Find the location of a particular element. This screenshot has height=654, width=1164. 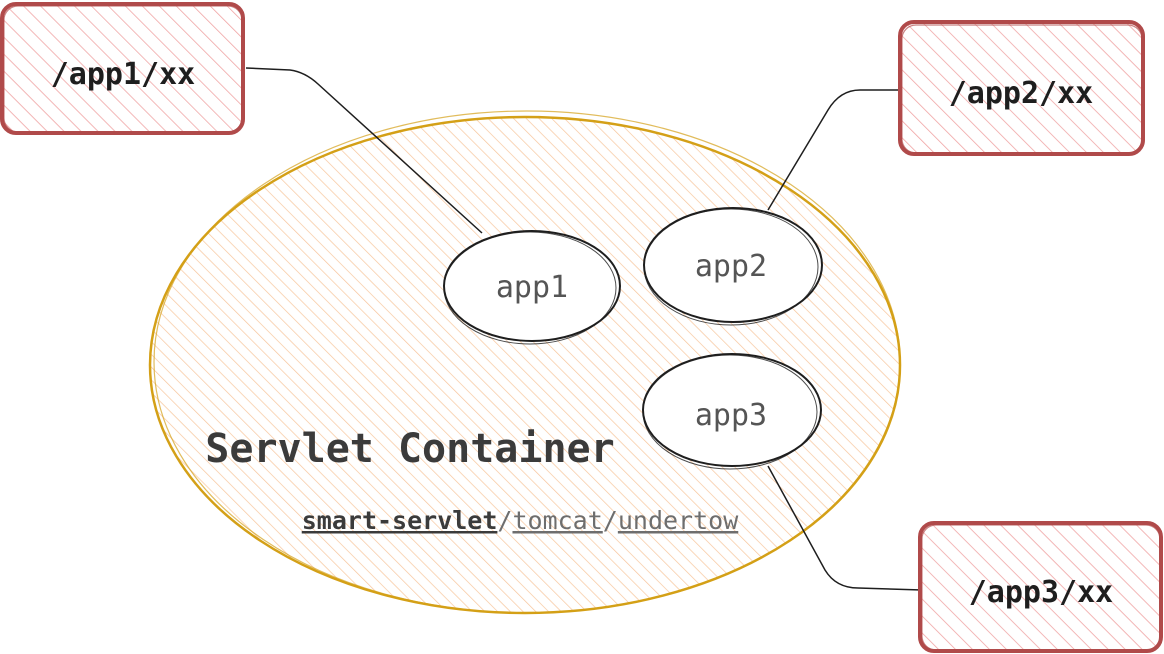

route-box-app1: /app1/xx is located at coordinates (122, 68).